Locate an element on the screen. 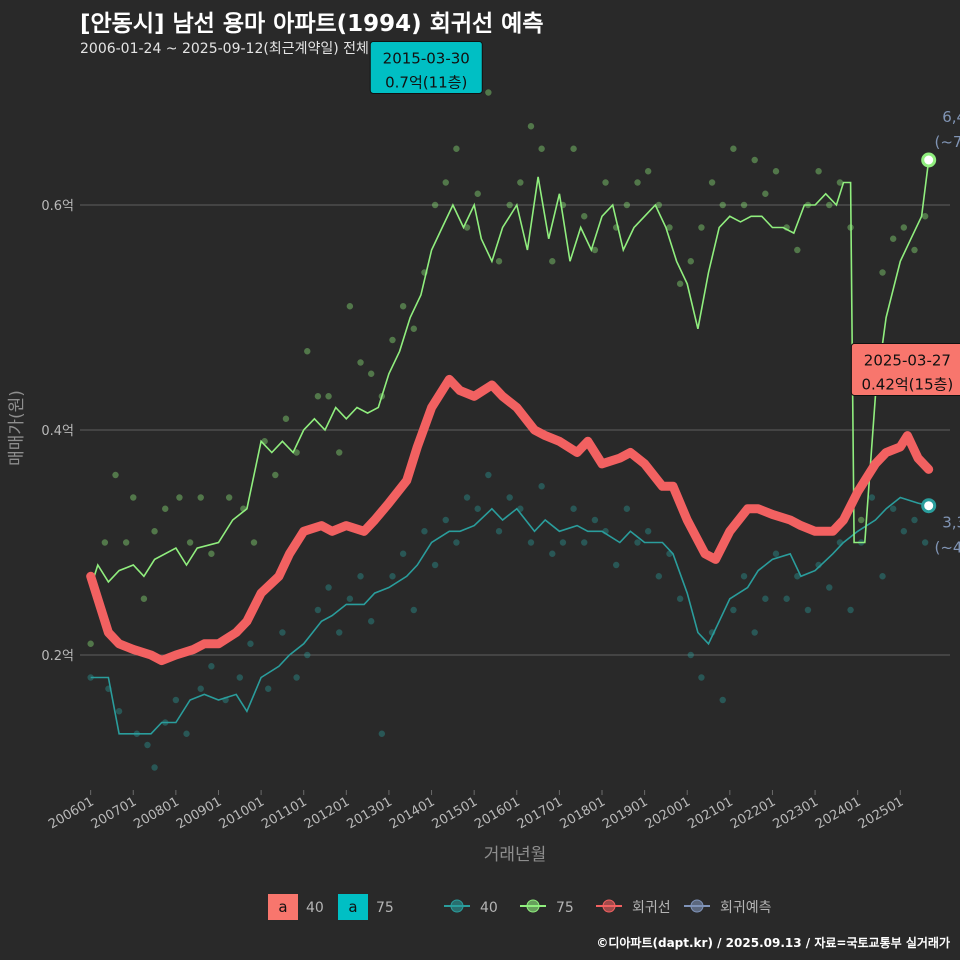 The image size is (960, 960). x-tick-label: 201201 is located at coordinates (327, 813).